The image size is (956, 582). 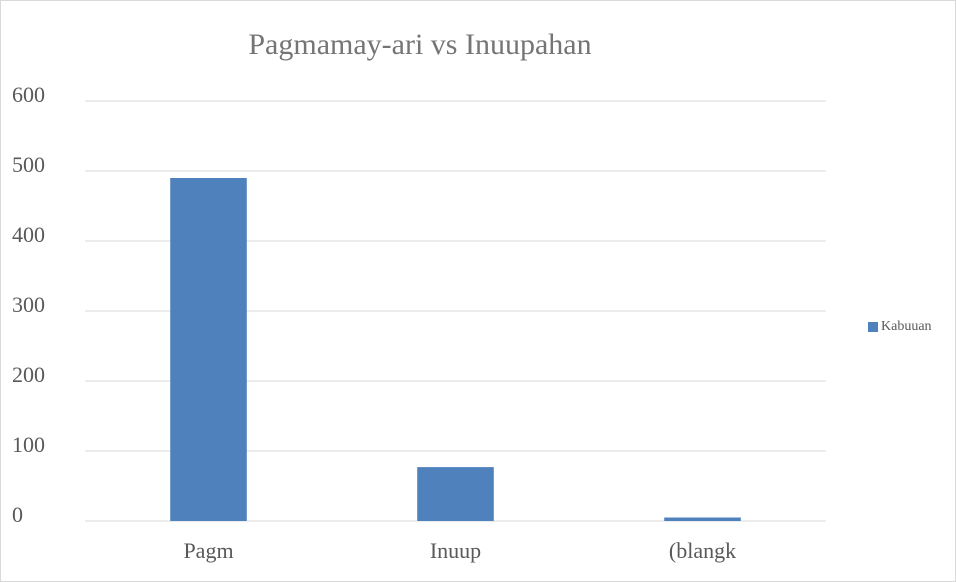 I want to click on legend-label: Kabuuan, so click(x=906, y=326).